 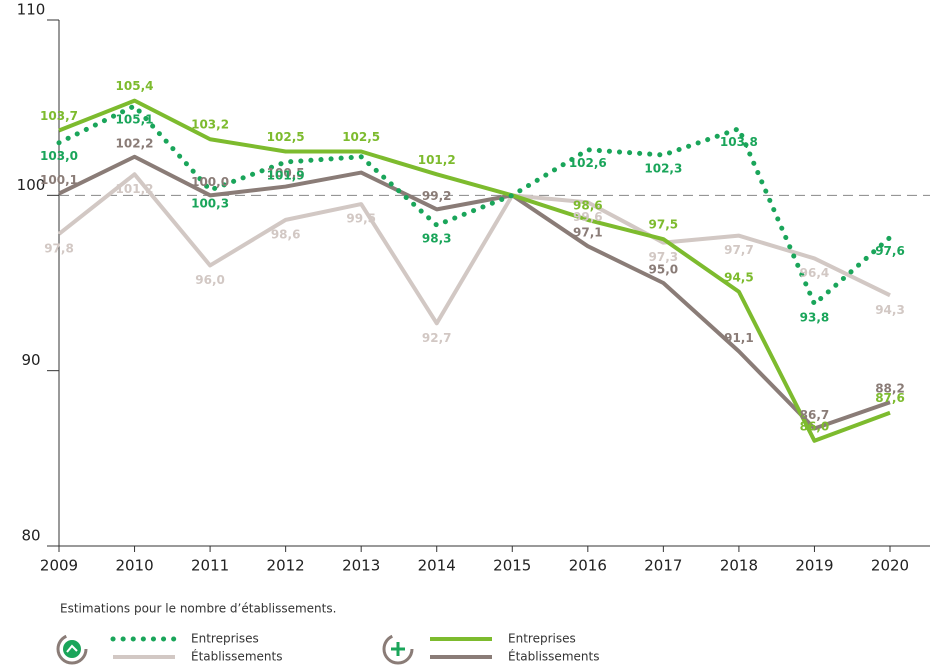 I want to click on data-label: 101,9, so click(x=286, y=176).